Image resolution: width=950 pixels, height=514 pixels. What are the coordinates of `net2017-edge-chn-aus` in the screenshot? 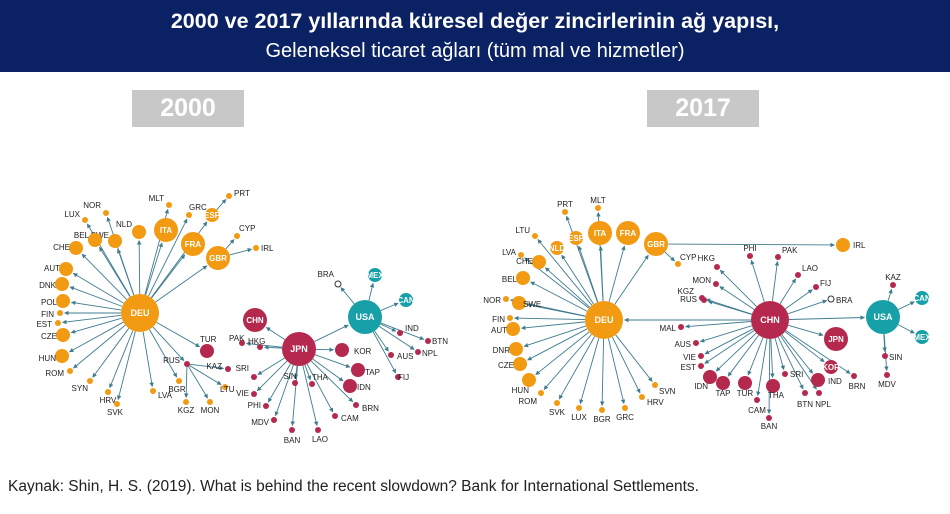 It's located at (725, 334).